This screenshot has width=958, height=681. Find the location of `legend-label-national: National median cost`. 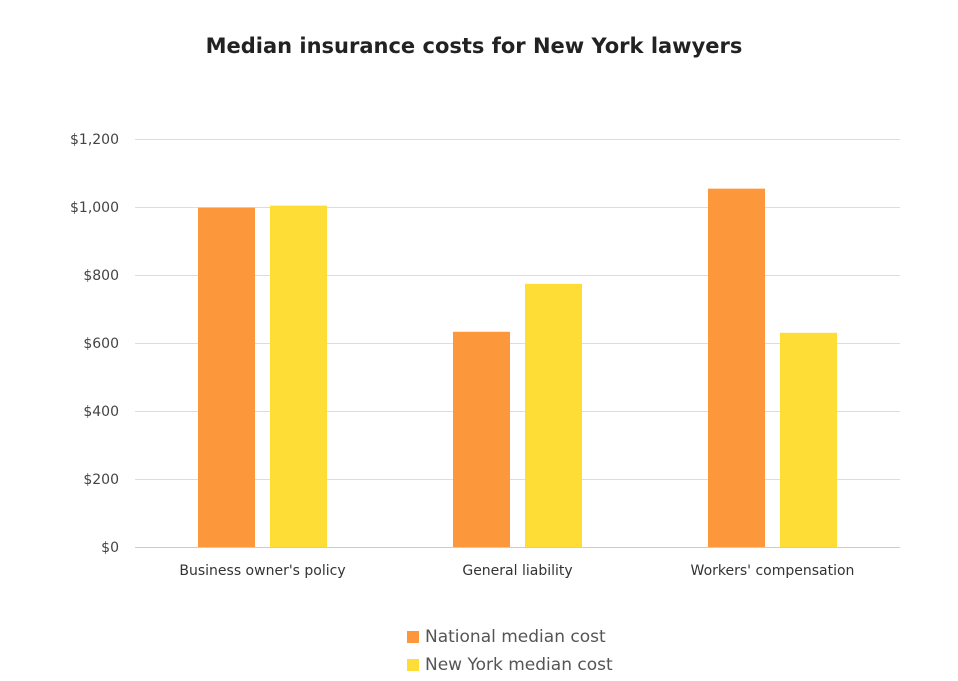

legend-label-national: National median cost is located at coordinates (515, 637).